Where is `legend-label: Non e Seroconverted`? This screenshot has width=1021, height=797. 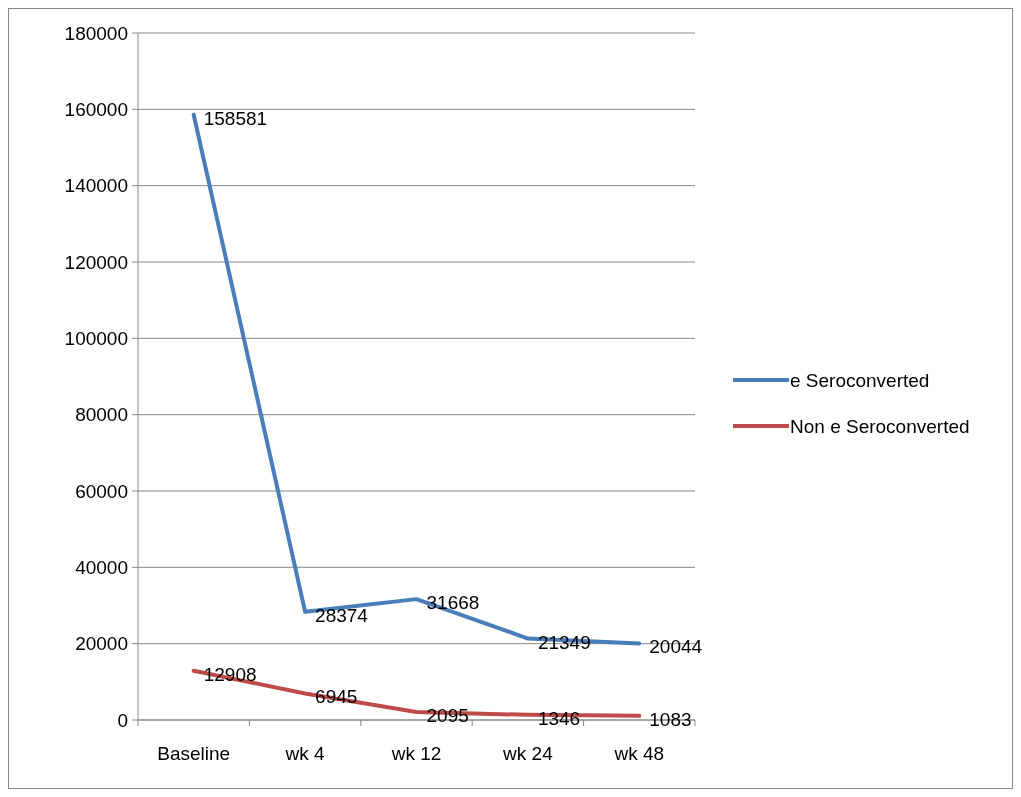 legend-label: Non e Seroconverted is located at coordinates (880, 426).